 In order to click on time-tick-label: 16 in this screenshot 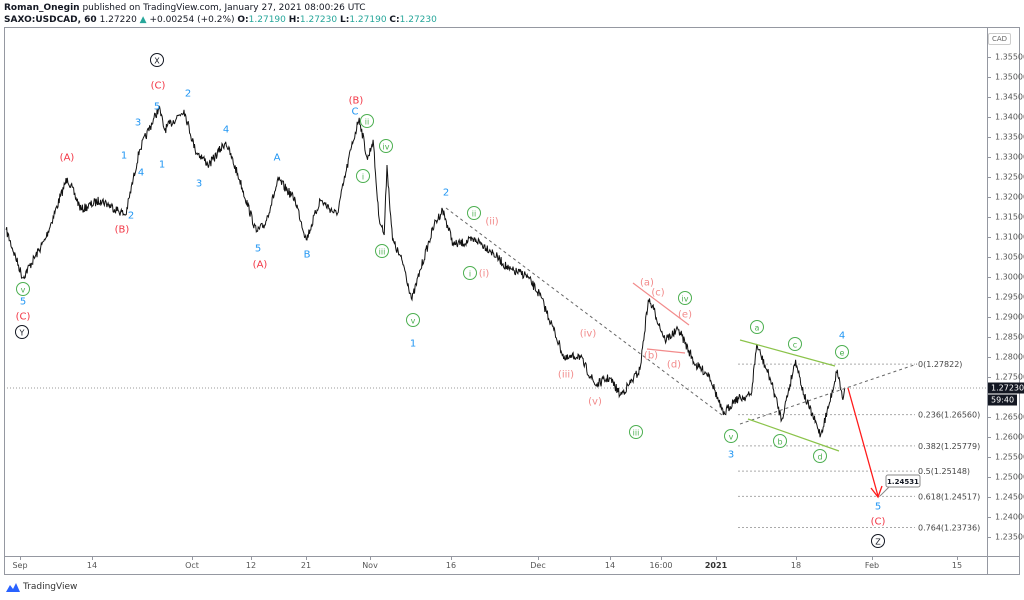, I will do `click(451, 565)`.